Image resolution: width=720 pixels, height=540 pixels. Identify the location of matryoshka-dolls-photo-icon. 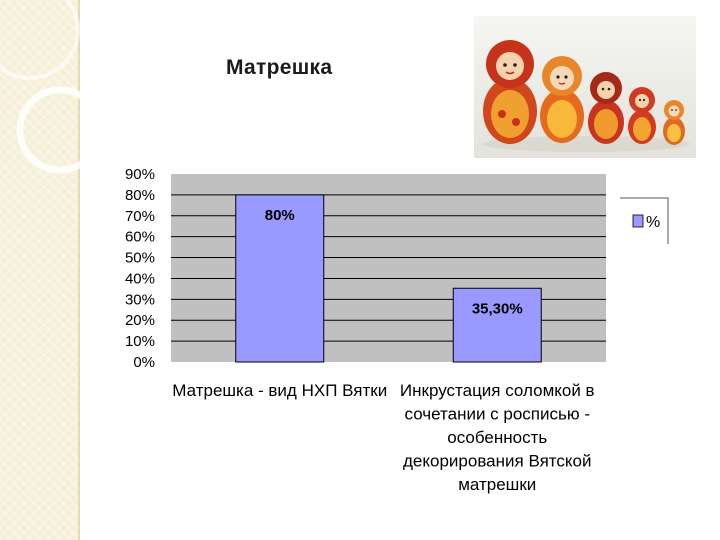
(585, 87).